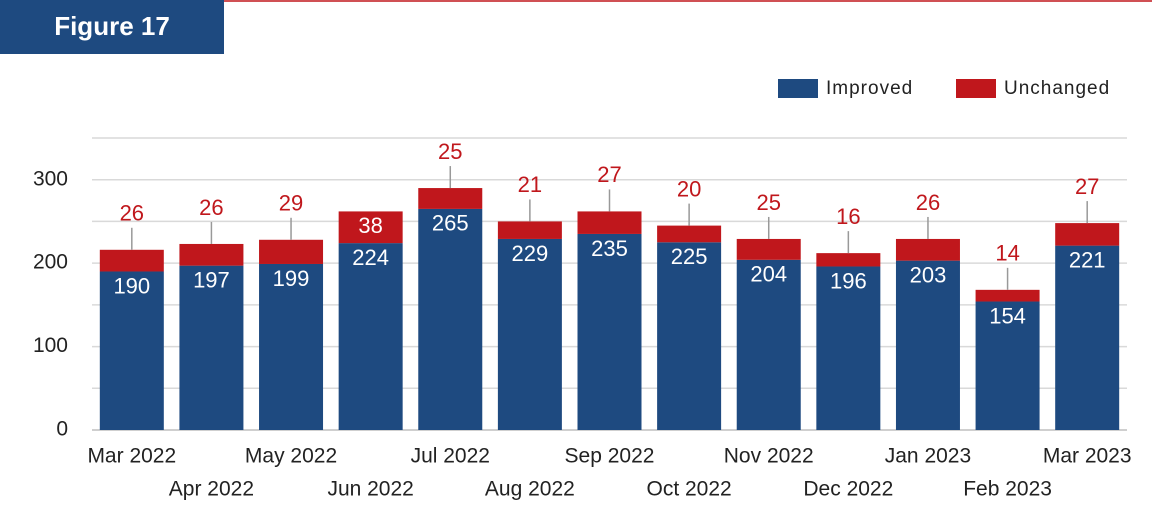 The height and width of the screenshot is (514, 1152). What do you see at coordinates (530, 489) in the screenshot?
I see `x-tick-label: Aug 2022` at bounding box center [530, 489].